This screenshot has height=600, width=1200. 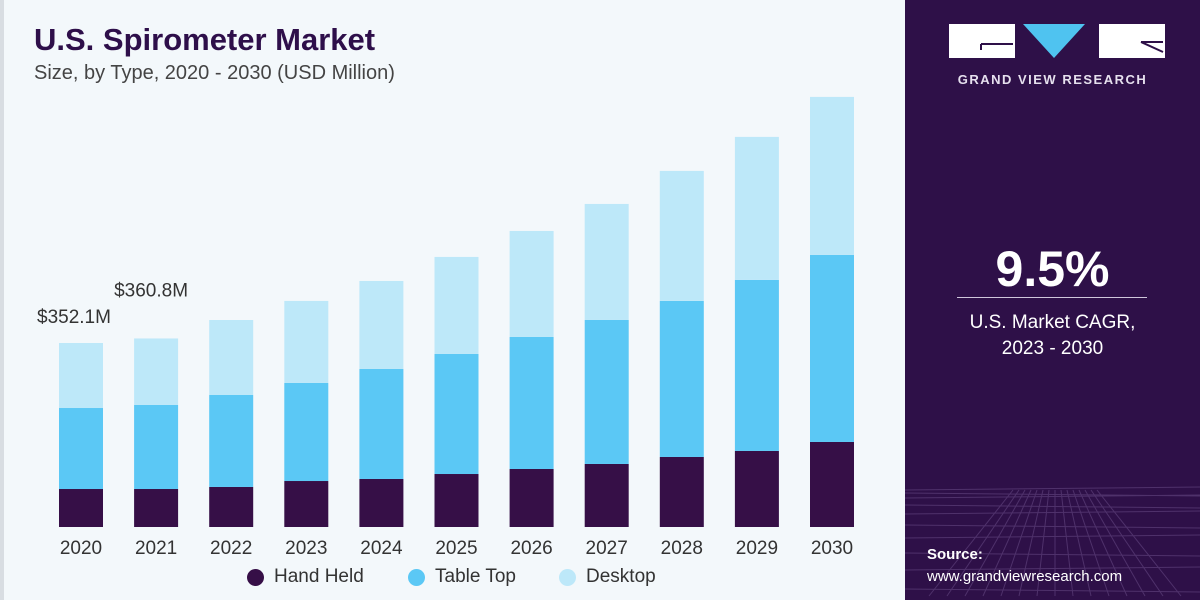 What do you see at coordinates (456, 414) in the screenshot?
I see `bar-segment-table-top-2025` at bounding box center [456, 414].